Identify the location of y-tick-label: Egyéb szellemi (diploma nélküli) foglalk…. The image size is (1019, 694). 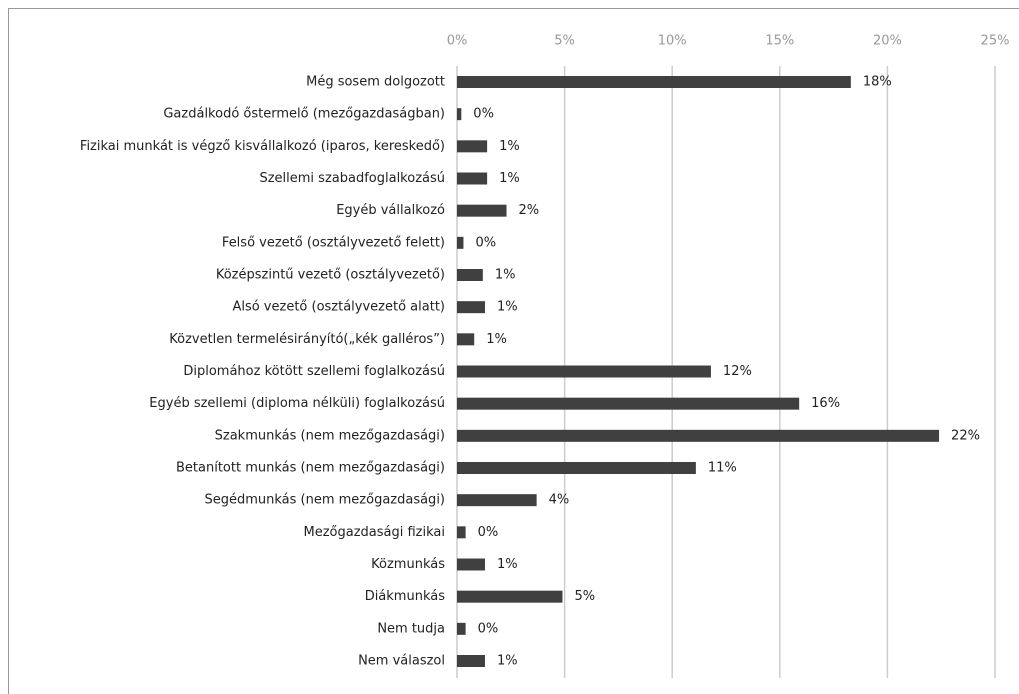
(297, 403).